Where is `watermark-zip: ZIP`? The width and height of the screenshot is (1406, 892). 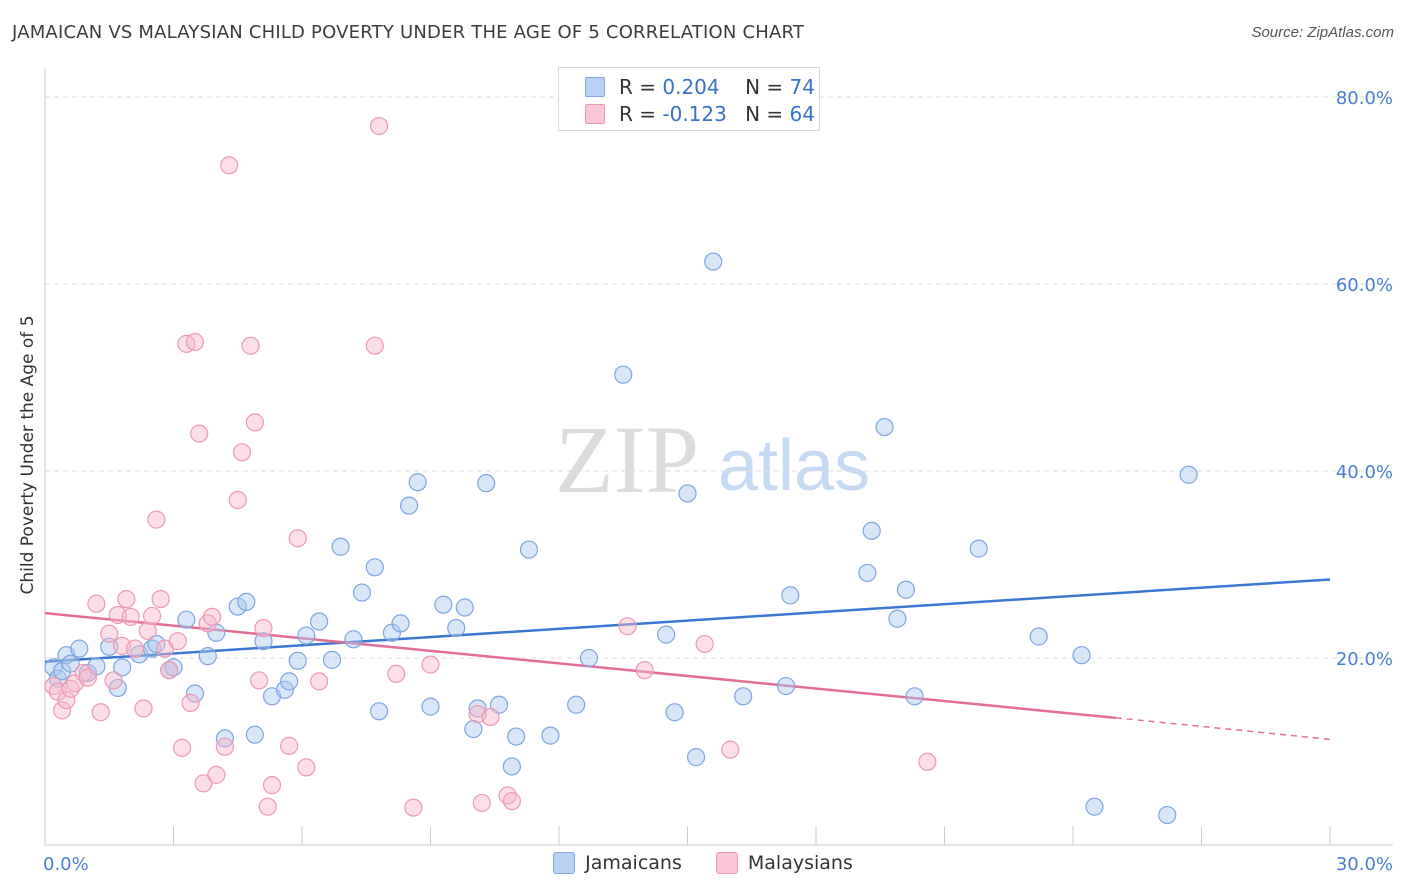
watermark-zip: ZIP is located at coordinates (627, 459).